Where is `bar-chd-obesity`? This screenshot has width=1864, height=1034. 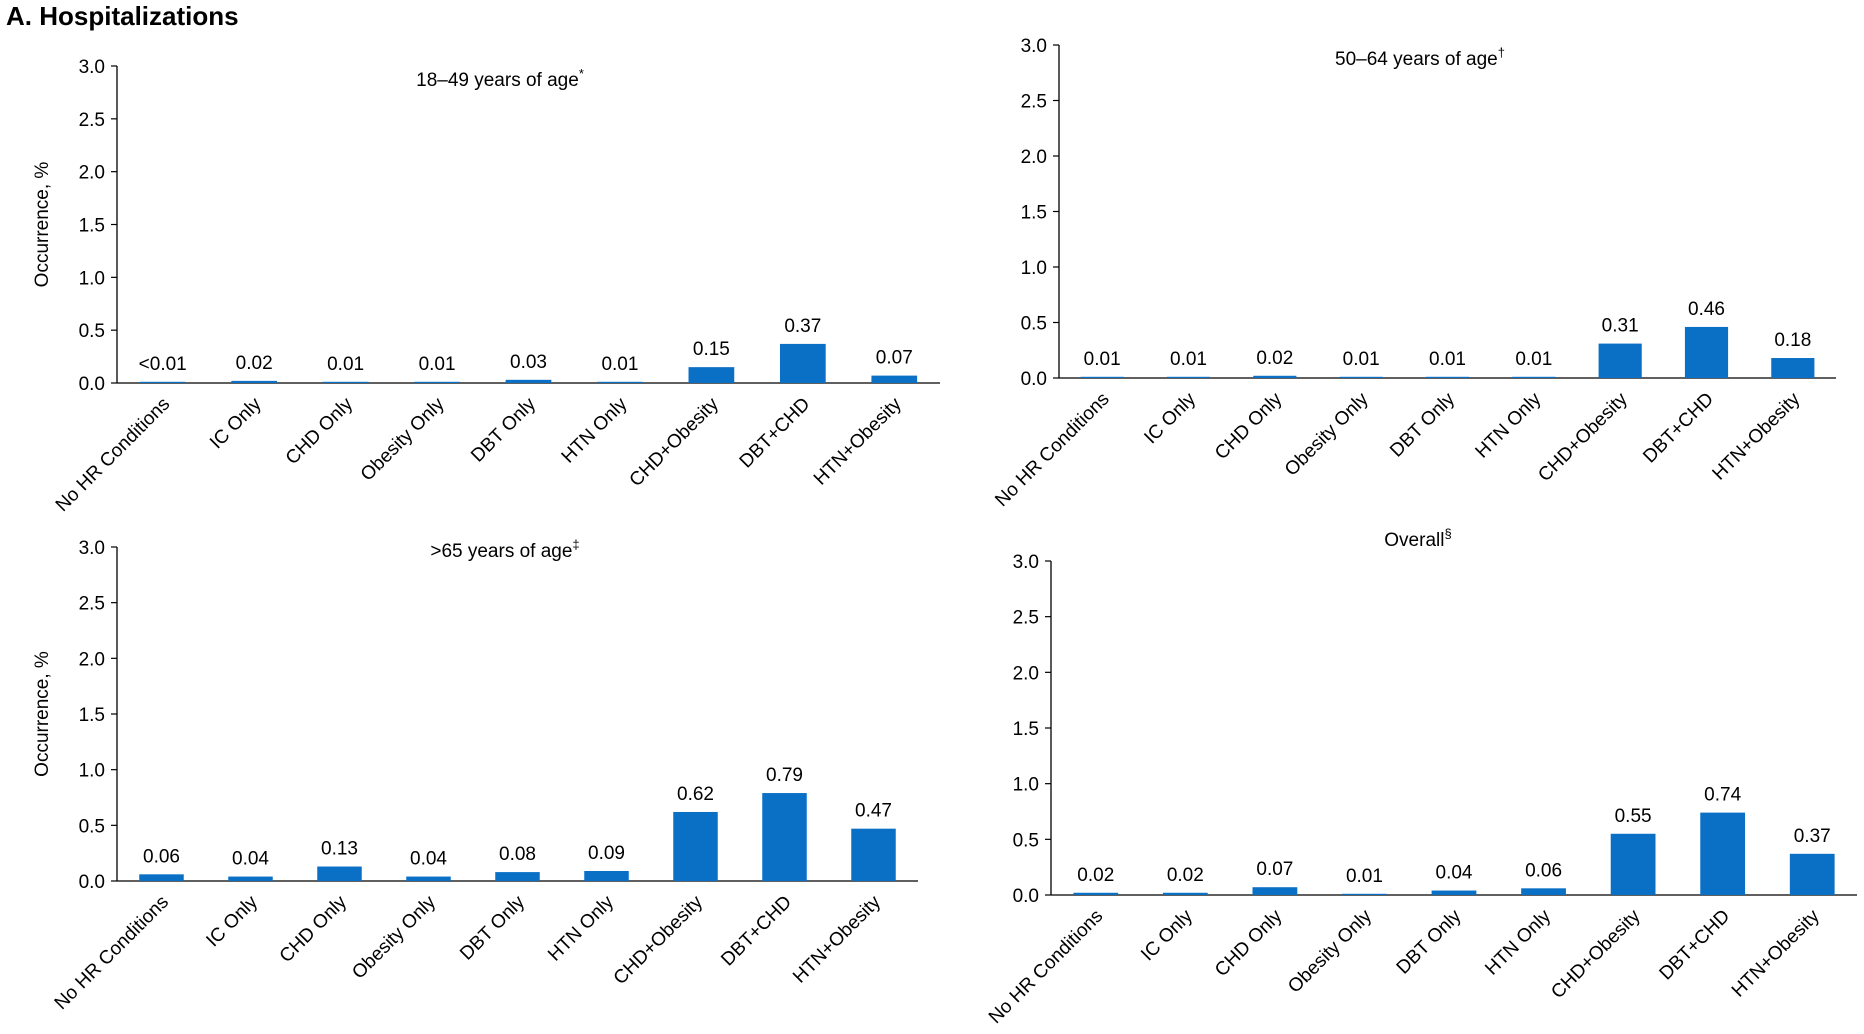
bar-chd-obesity is located at coordinates (695, 846).